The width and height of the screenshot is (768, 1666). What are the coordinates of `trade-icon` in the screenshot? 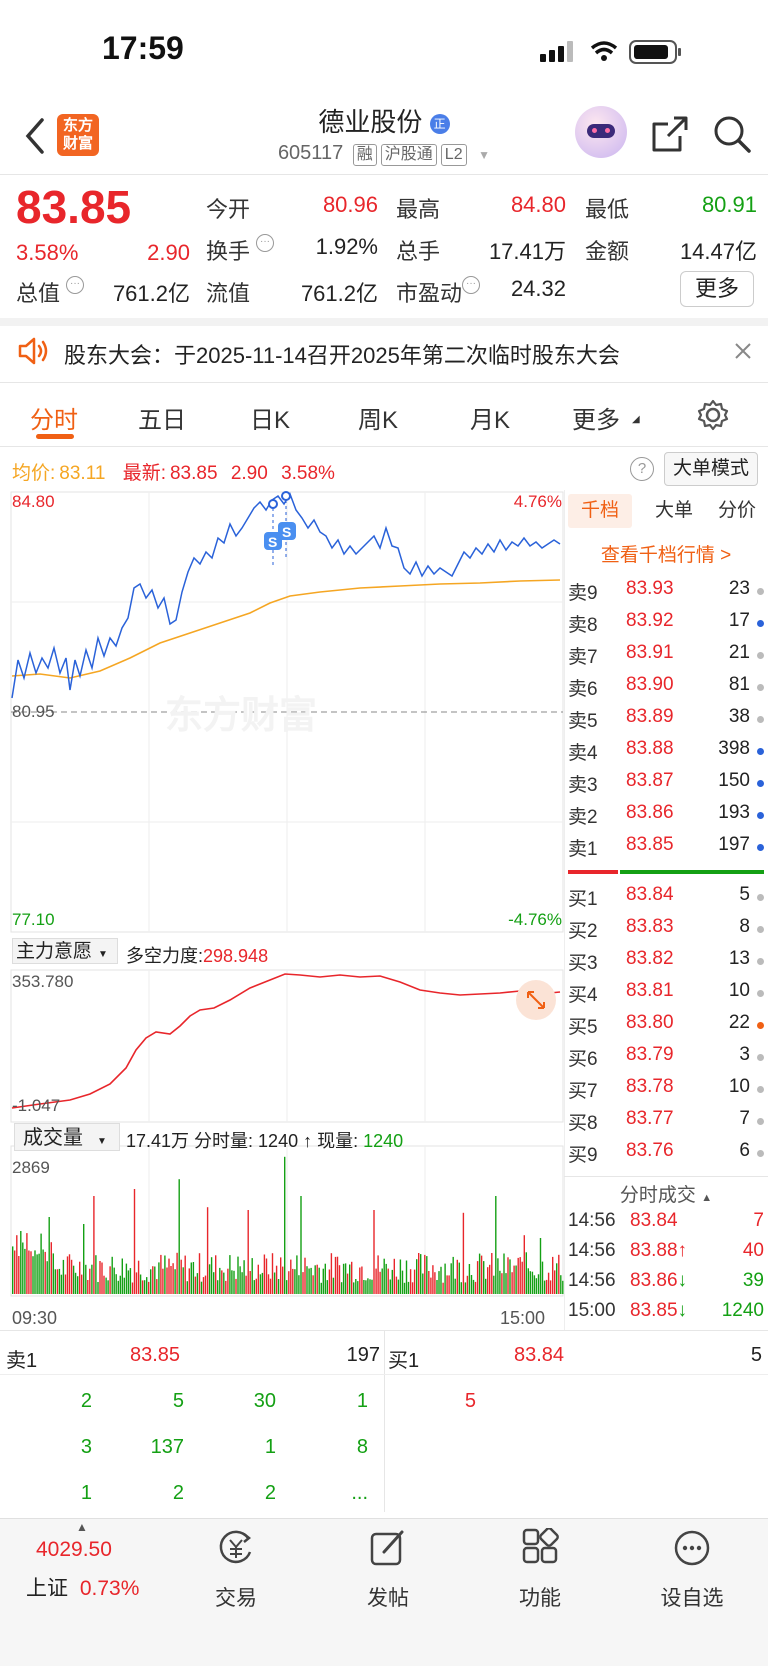 It's located at (236, 1548).